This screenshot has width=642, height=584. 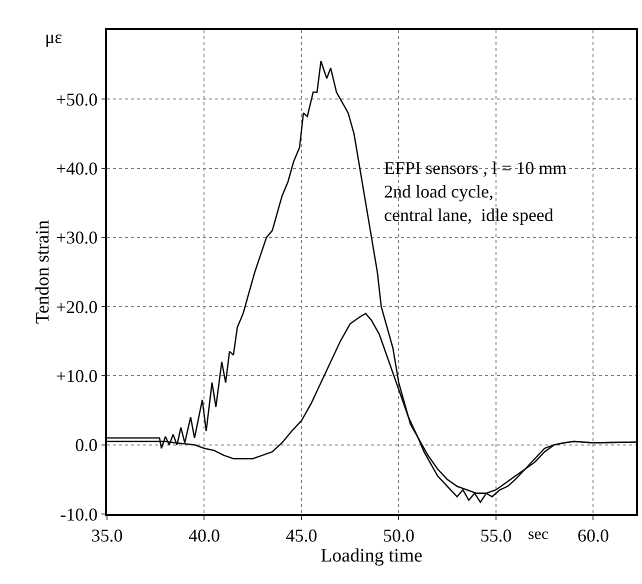 I want to click on x-tick-label: 50.0, so click(x=398, y=535).